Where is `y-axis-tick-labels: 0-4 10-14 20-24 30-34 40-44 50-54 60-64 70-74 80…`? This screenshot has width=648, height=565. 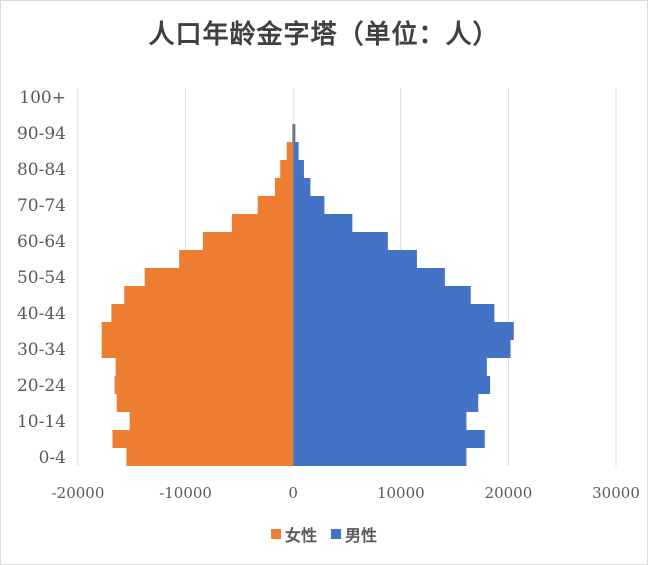 y-axis-tick-labels: 0-4 10-14 20-24 30-34 40-44 50-54 60-64 70-74 80… is located at coordinates (41, 278).